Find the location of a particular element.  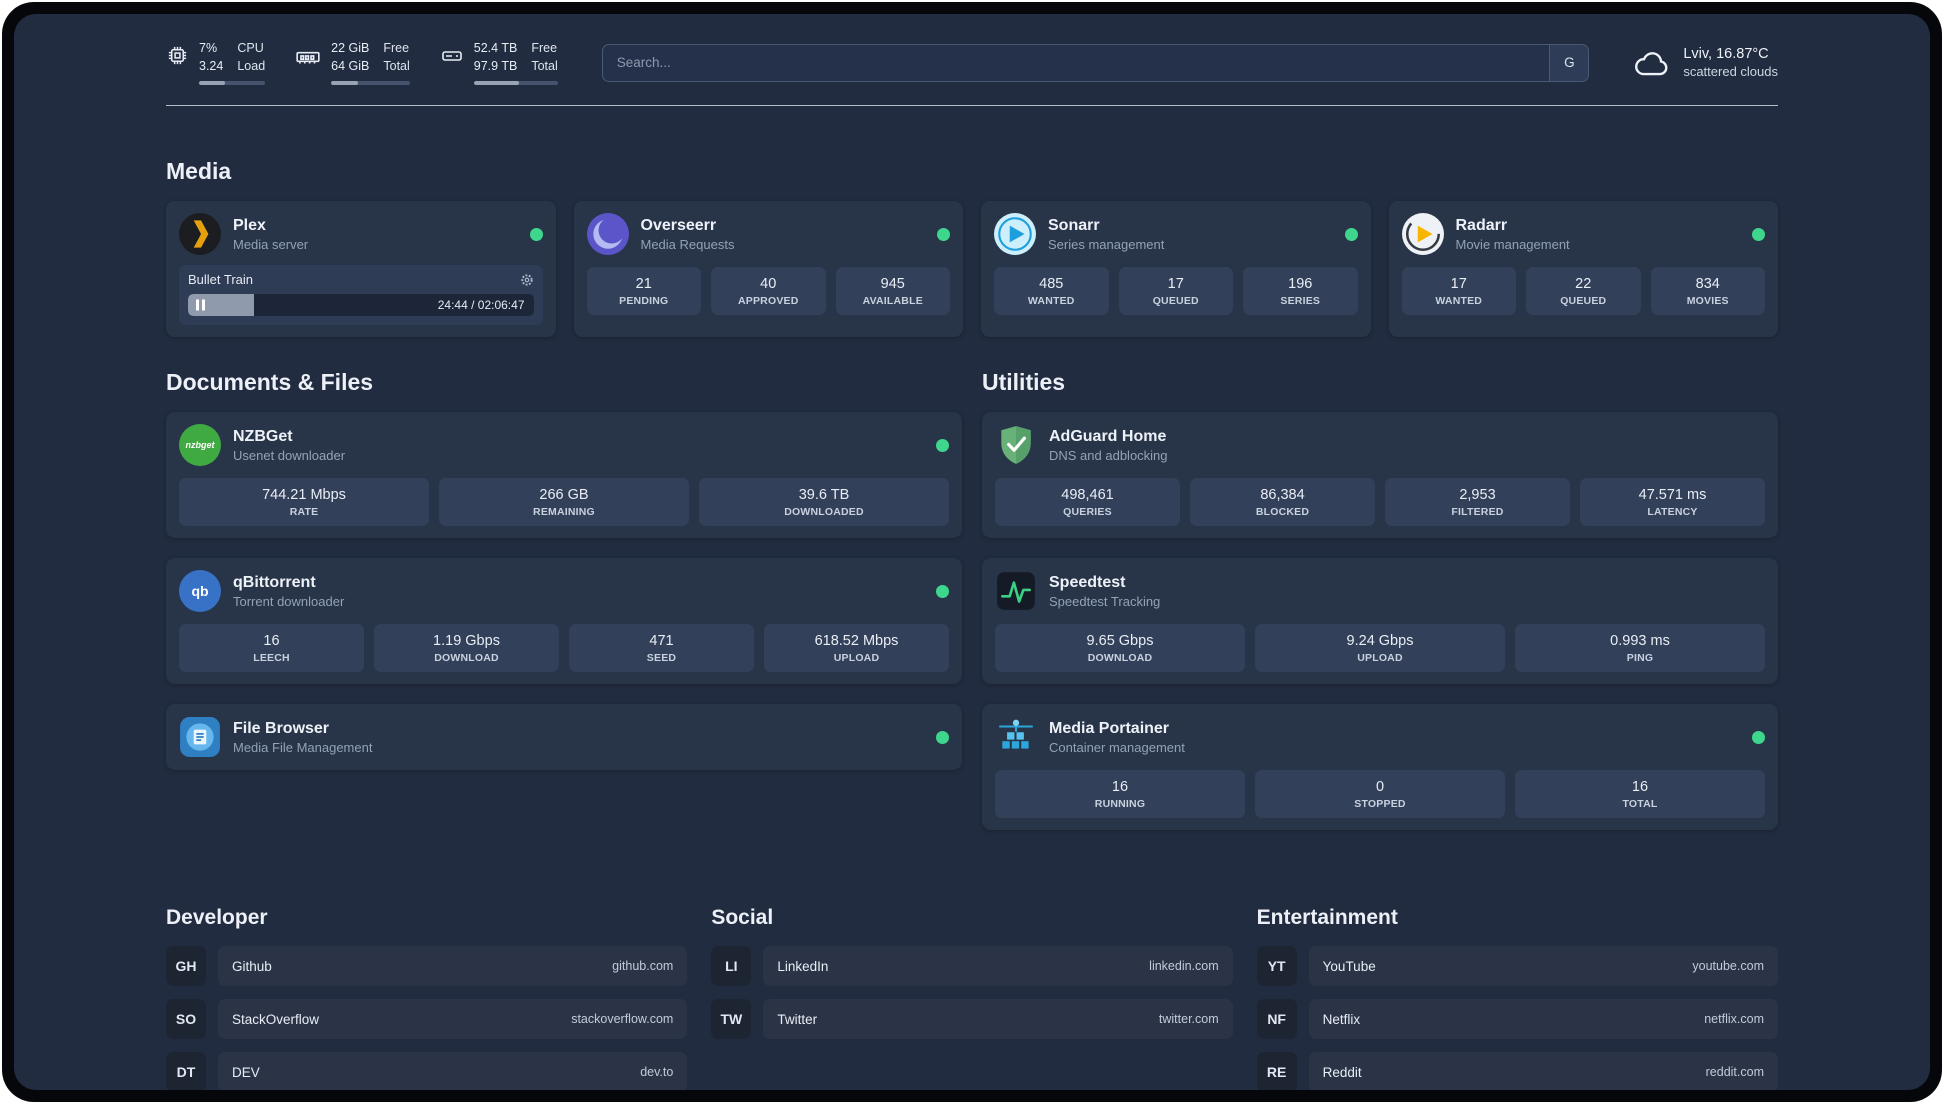

cpu-metric: 7% 3.24 CPU Load is located at coordinates (216, 62).